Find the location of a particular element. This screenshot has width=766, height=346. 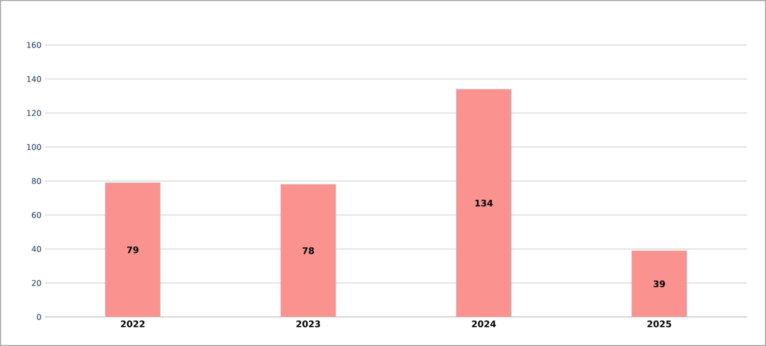

data-label: 79 is located at coordinates (132, 250).